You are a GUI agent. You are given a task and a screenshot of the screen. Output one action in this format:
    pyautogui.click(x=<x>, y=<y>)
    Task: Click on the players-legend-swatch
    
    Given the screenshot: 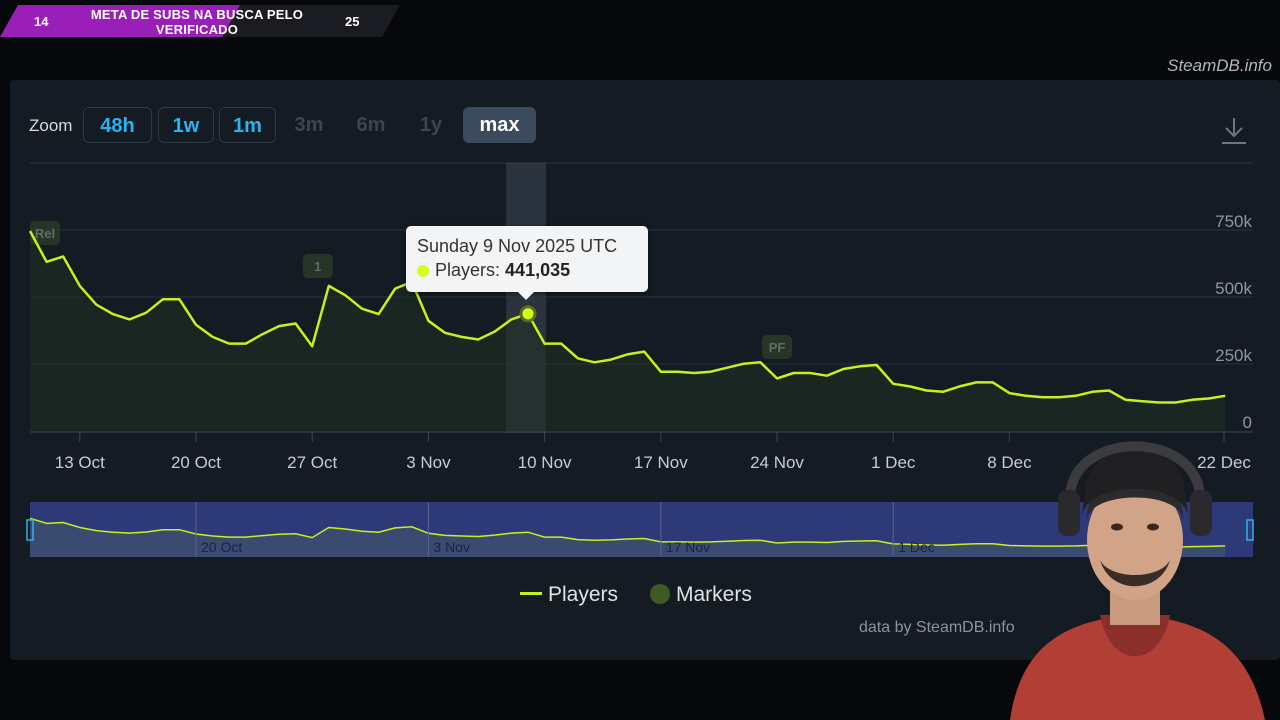 What is the action you would take?
    pyautogui.click(x=531, y=593)
    